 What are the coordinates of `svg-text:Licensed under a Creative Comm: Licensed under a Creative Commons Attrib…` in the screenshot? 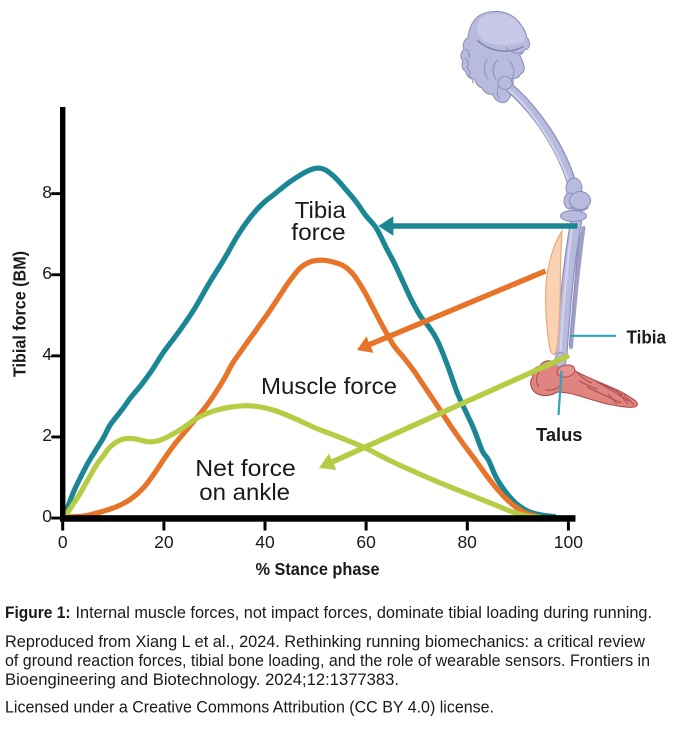 It's located at (249, 707).